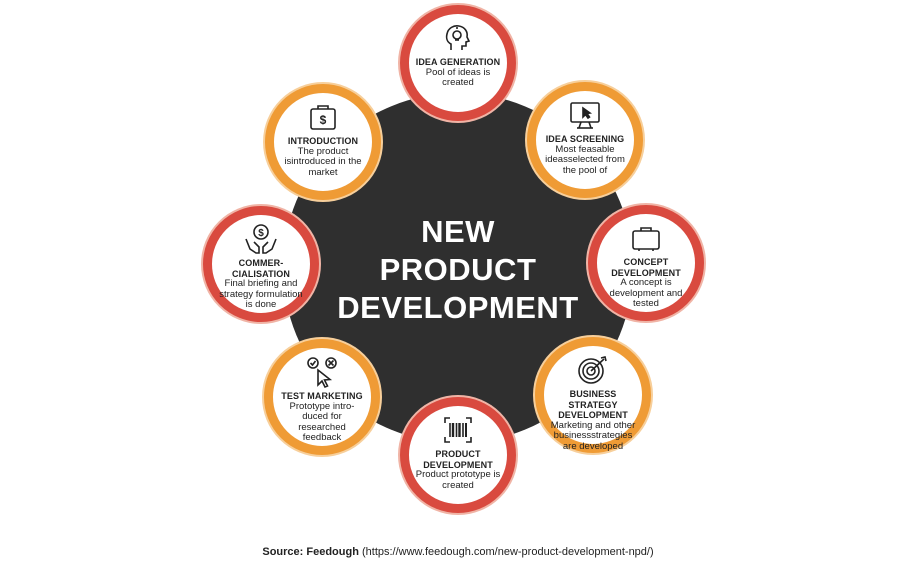 The width and height of the screenshot is (916, 573). What do you see at coordinates (458, 307) in the screenshot?
I see `center-title-line: DEVELOPMENT` at bounding box center [458, 307].